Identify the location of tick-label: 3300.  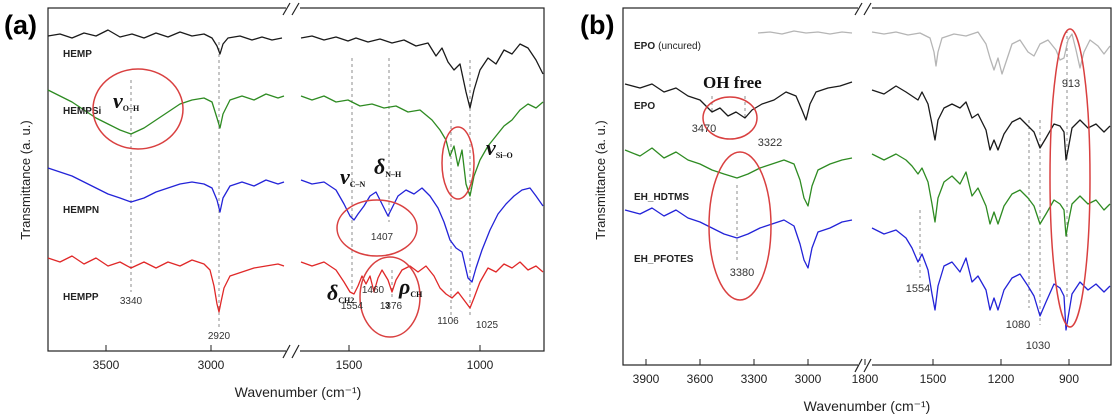
(754, 379).